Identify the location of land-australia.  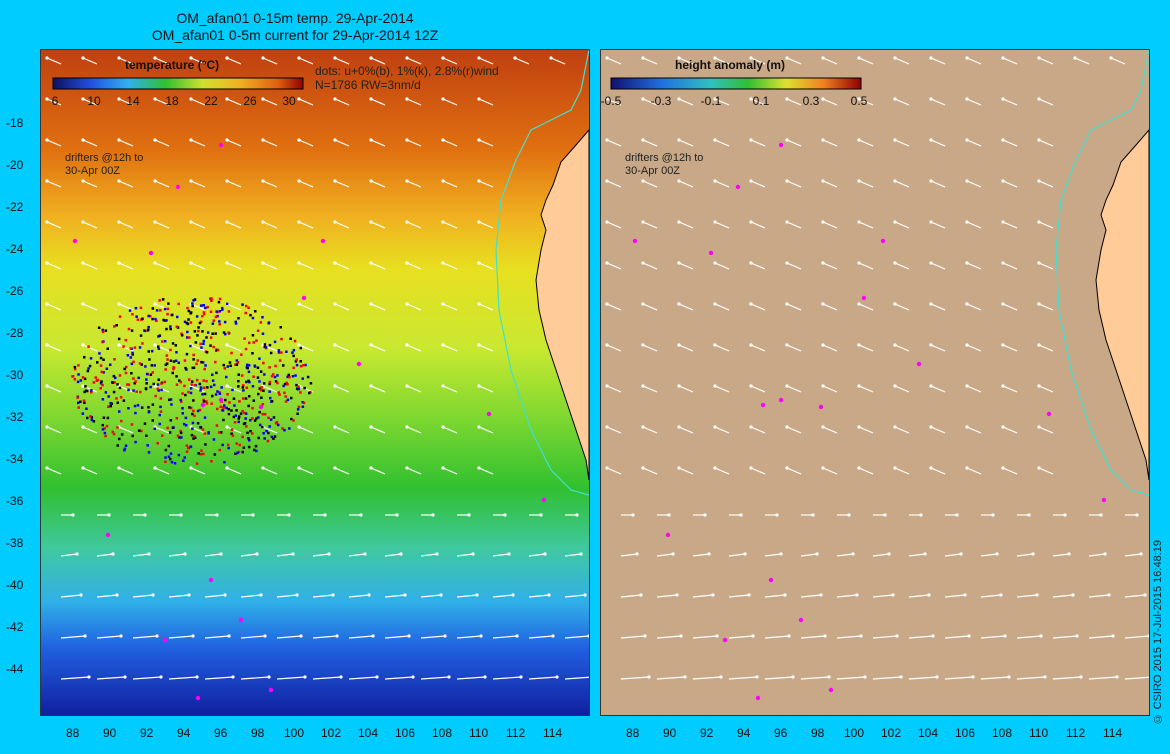
(1122, 305).